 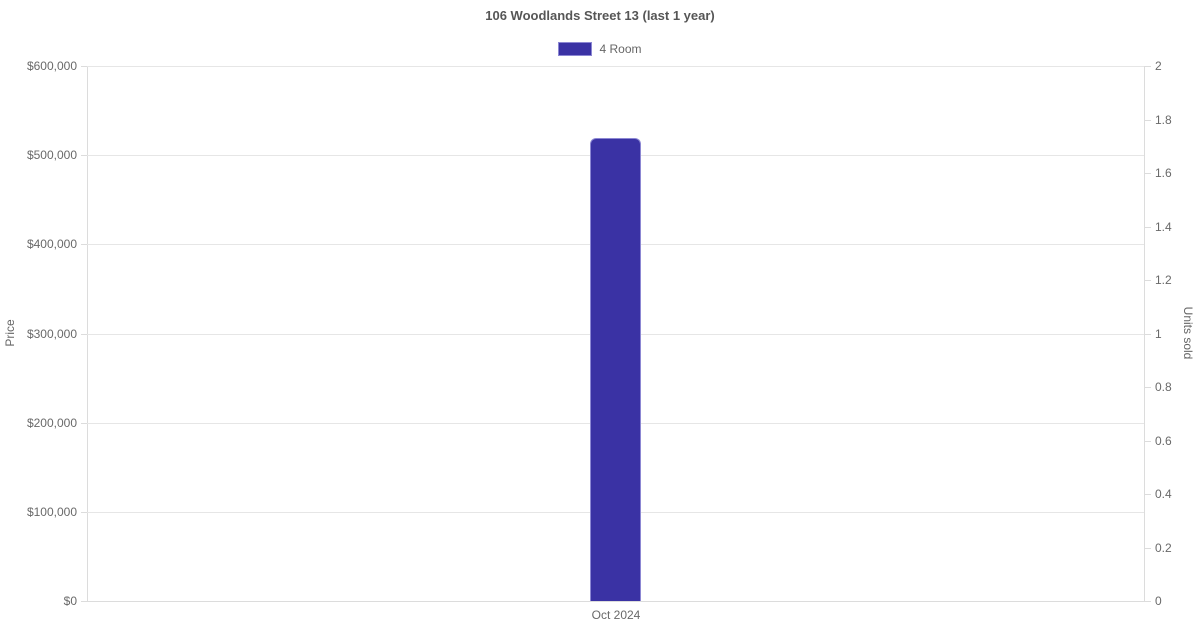 I want to click on y-right-tick-label: 1.6, so click(x=1163, y=173).